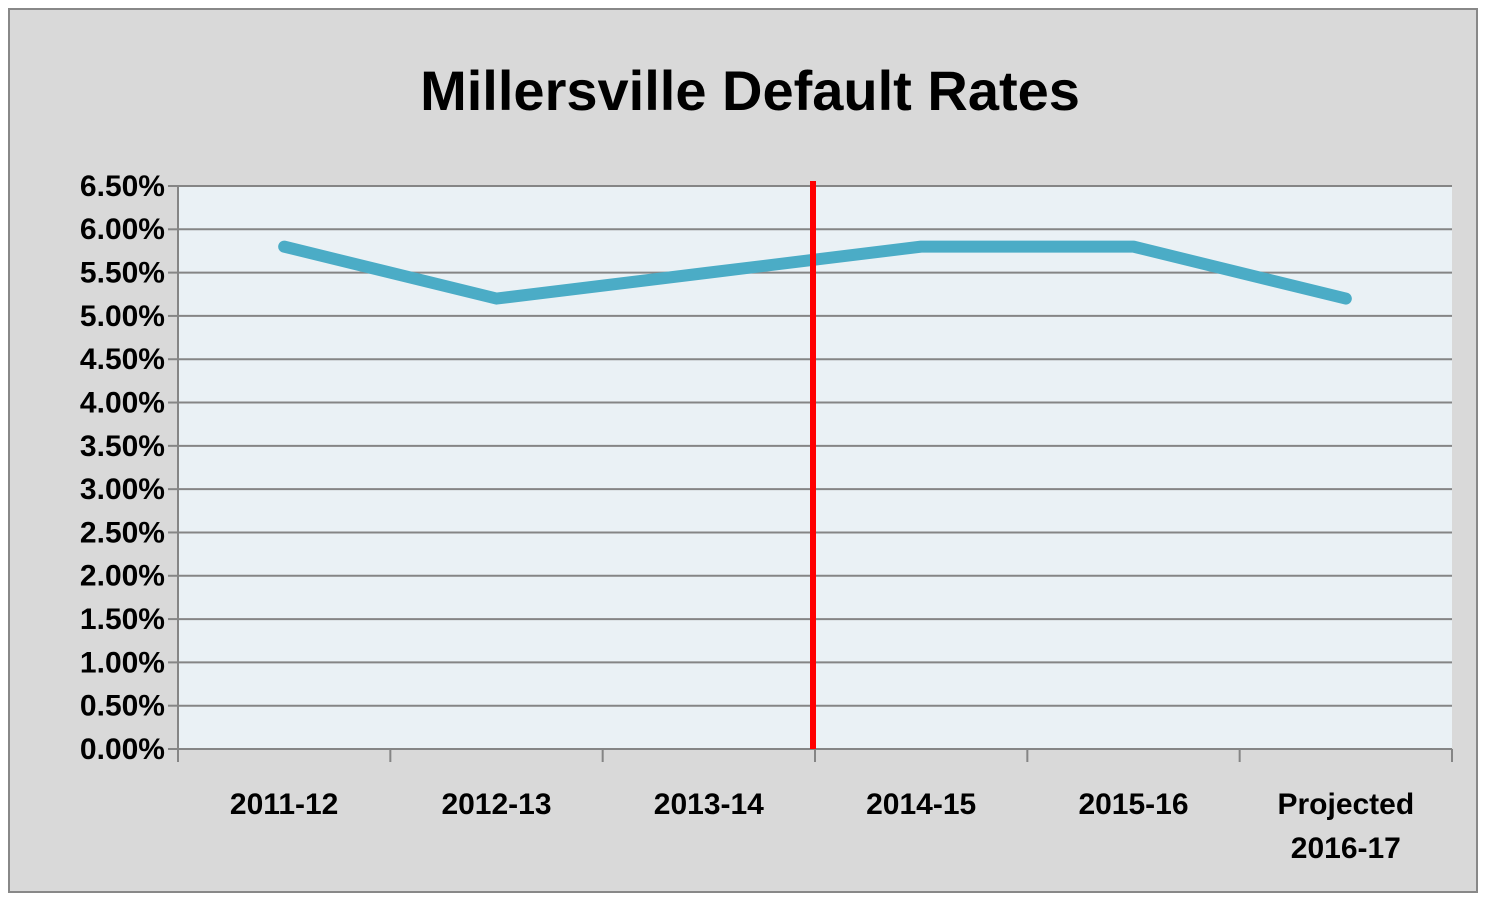 The width and height of the screenshot is (1486, 901). What do you see at coordinates (122, 316) in the screenshot?
I see `y-tick-label: 5.00%` at bounding box center [122, 316].